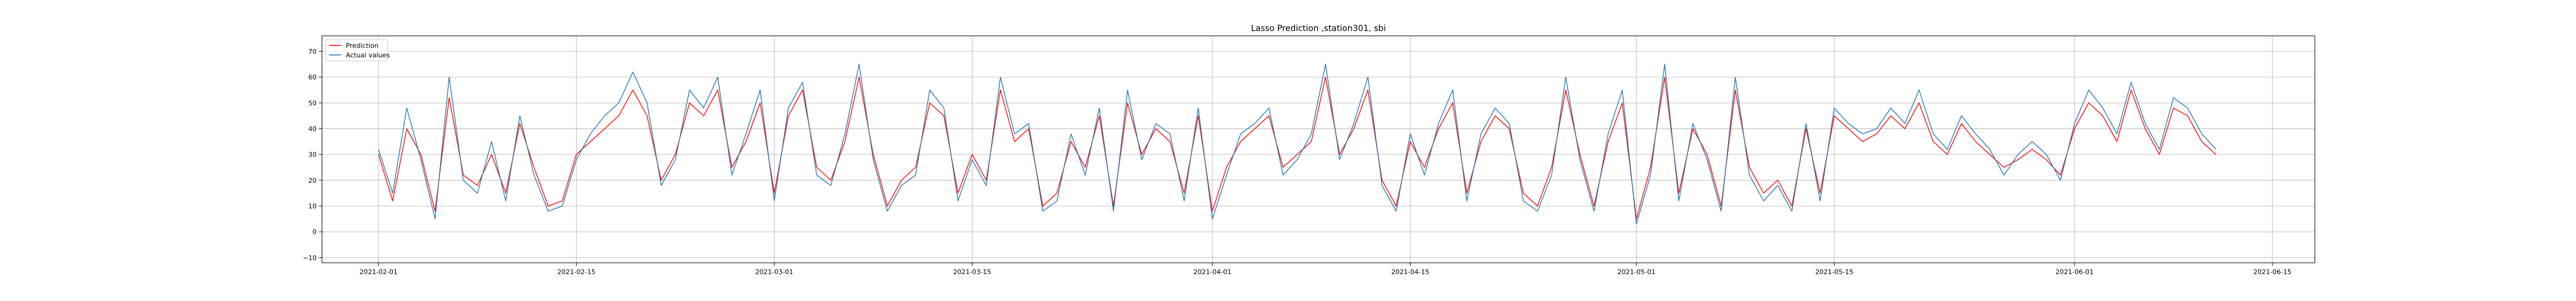 This screenshot has height=301, width=2576. What do you see at coordinates (972, 272) in the screenshot?
I see `x-tick-label: 2021-03-15` at bounding box center [972, 272].